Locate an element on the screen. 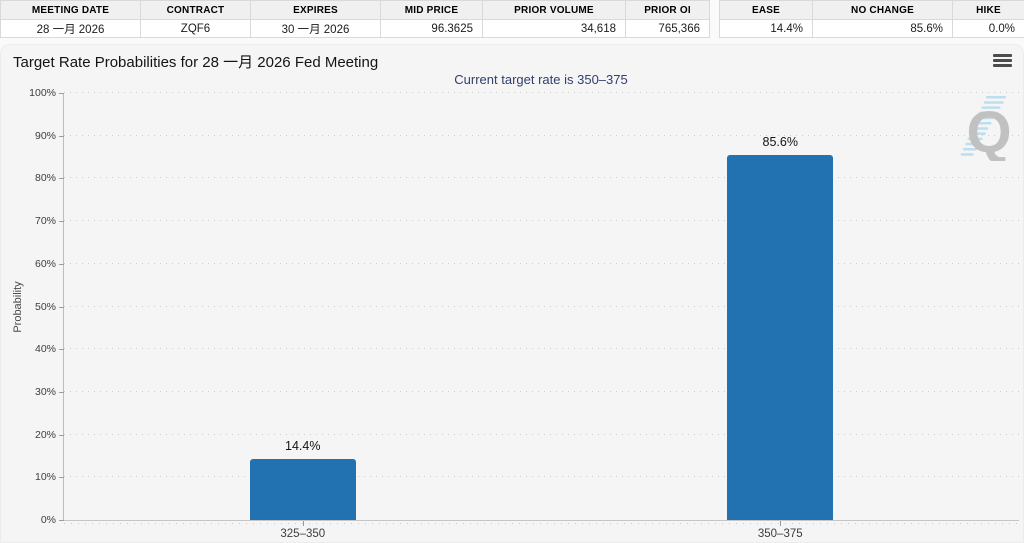 Image resolution: width=1024 pixels, height=543 pixels. contract-cell: ZQF6 is located at coordinates (195, 28).